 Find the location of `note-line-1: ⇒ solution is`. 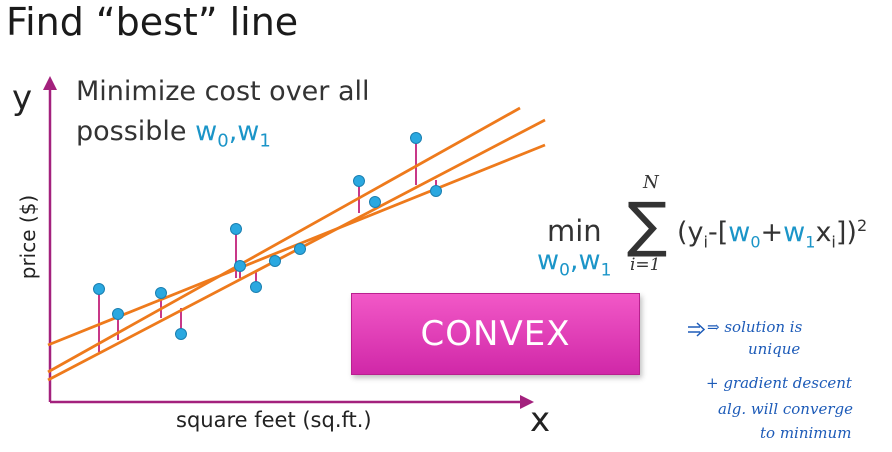

note-line-1: ⇒ solution is is located at coordinates (755, 327).